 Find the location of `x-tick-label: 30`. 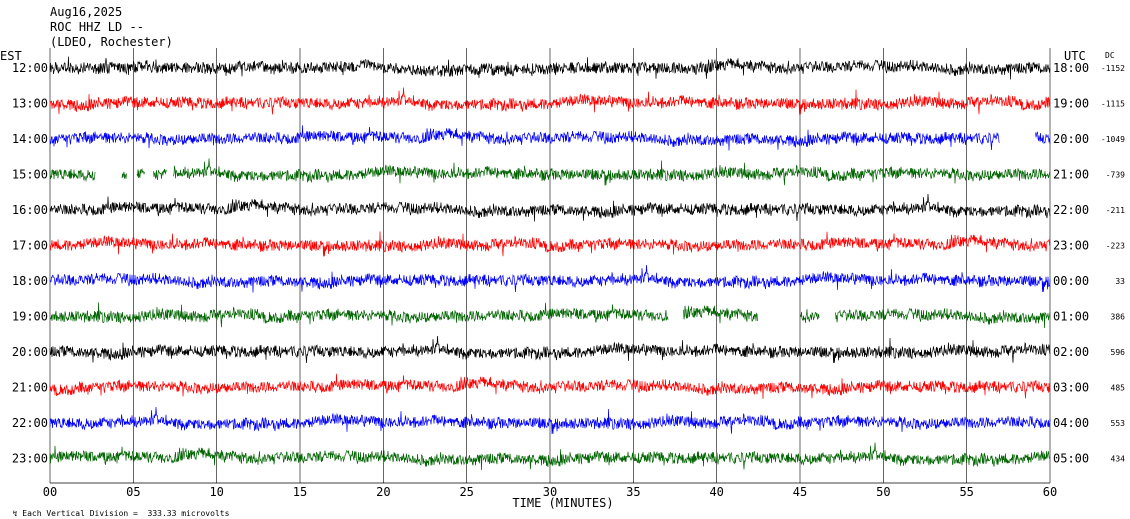

x-tick-label: 30 is located at coordinates (550, 492).